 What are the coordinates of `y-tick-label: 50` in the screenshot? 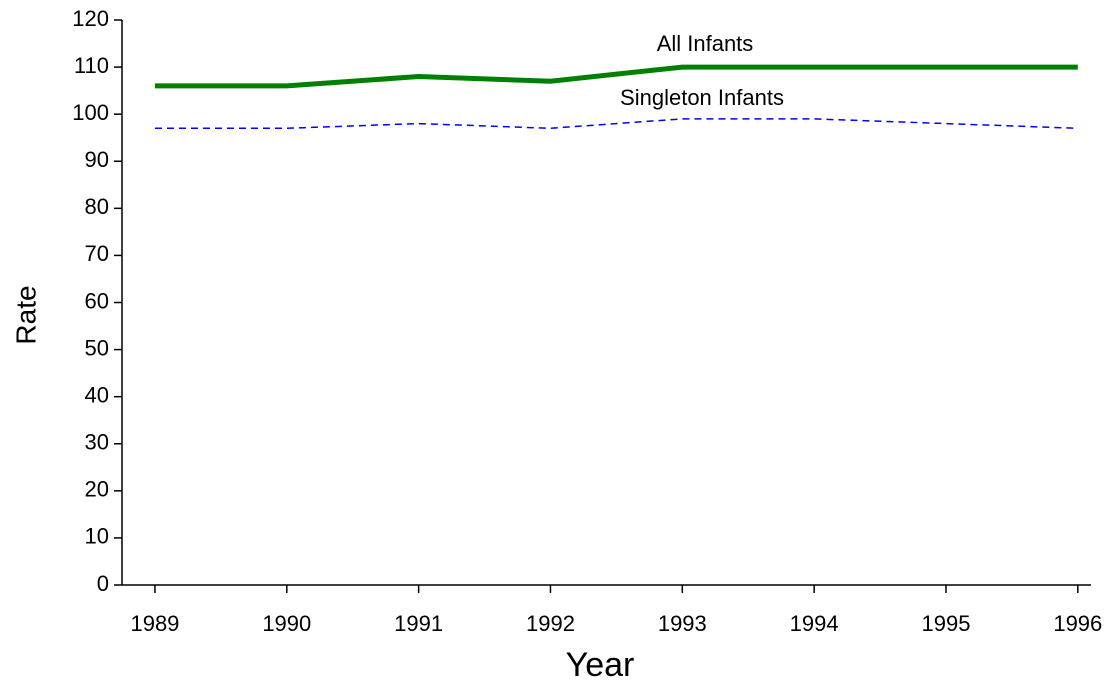 It's located at (97, 347).